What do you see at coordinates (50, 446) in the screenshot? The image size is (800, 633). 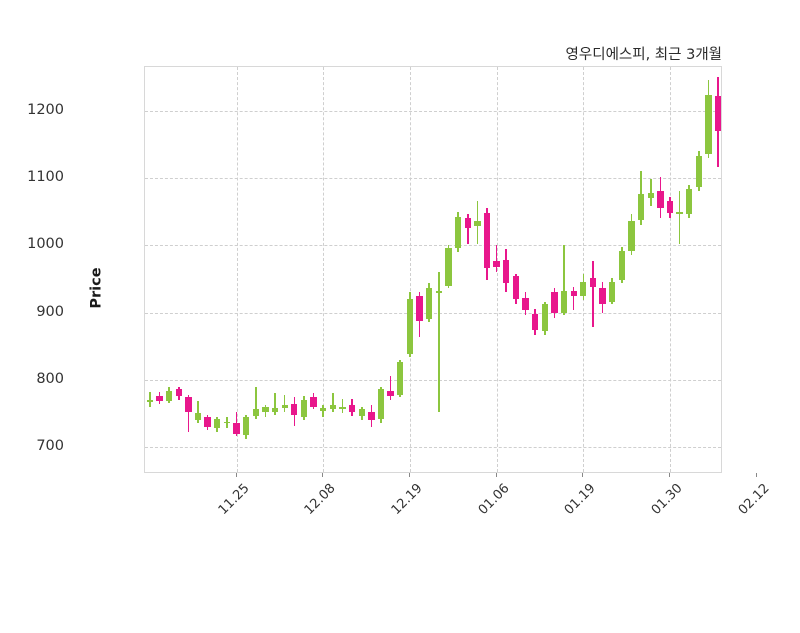 I see `y-tick-label: 700` at bounding box center [50, 446].